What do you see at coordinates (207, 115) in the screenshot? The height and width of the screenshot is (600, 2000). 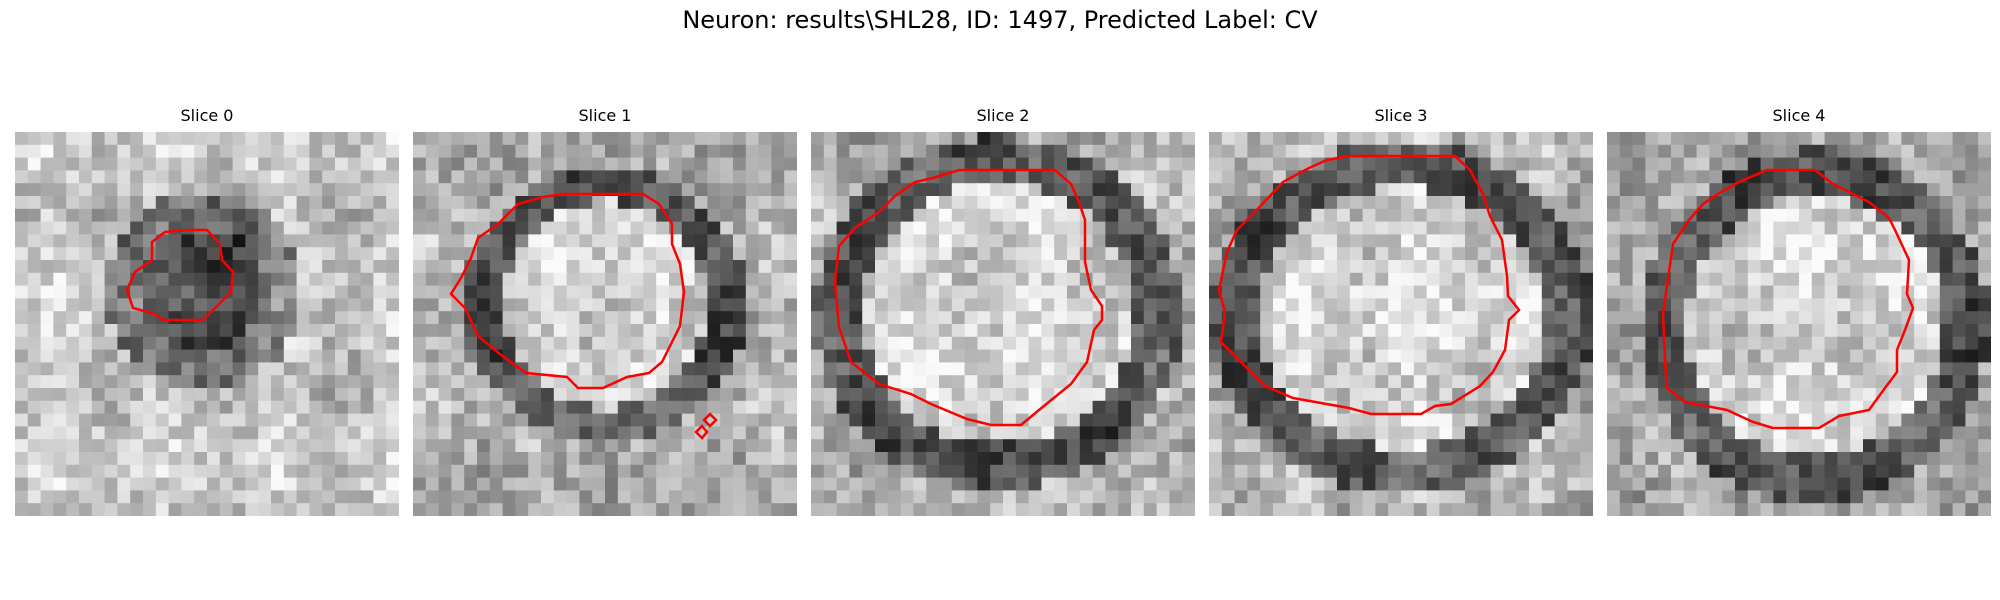 I see `panel-title: Slice 0` at bounding box center [207, 115].